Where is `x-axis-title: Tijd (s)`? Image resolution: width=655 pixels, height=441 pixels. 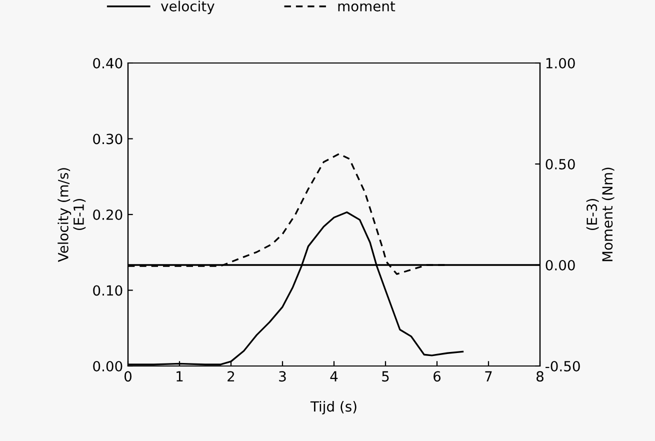
x-axis-title: Tijd (s) is located at coordinates (333, 407).